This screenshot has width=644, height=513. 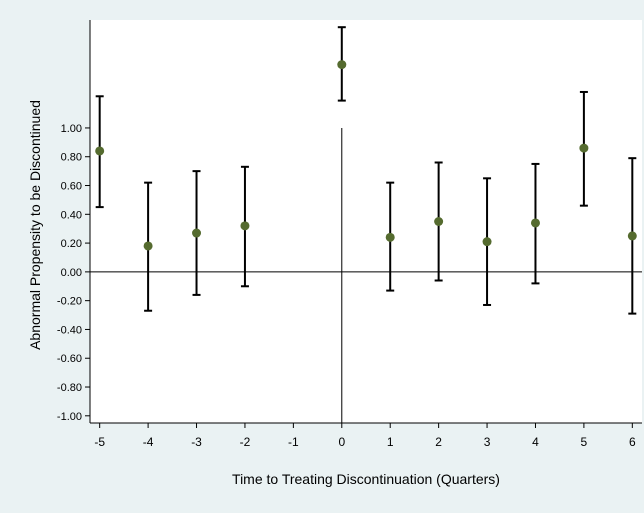 I want to click on y-tick-label: 0.40, so click(x=71, y=215).